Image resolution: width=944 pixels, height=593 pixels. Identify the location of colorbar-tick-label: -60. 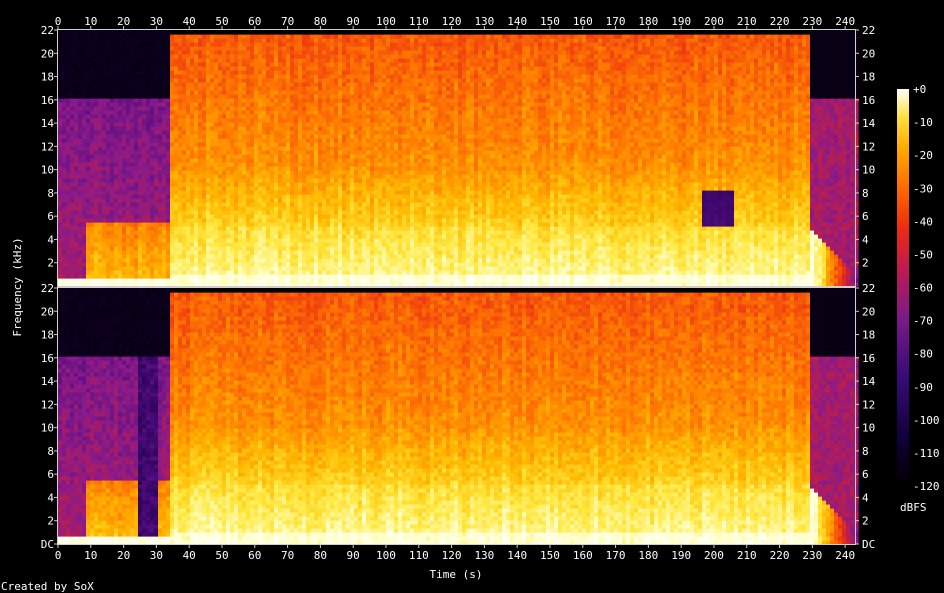
(923, 288).